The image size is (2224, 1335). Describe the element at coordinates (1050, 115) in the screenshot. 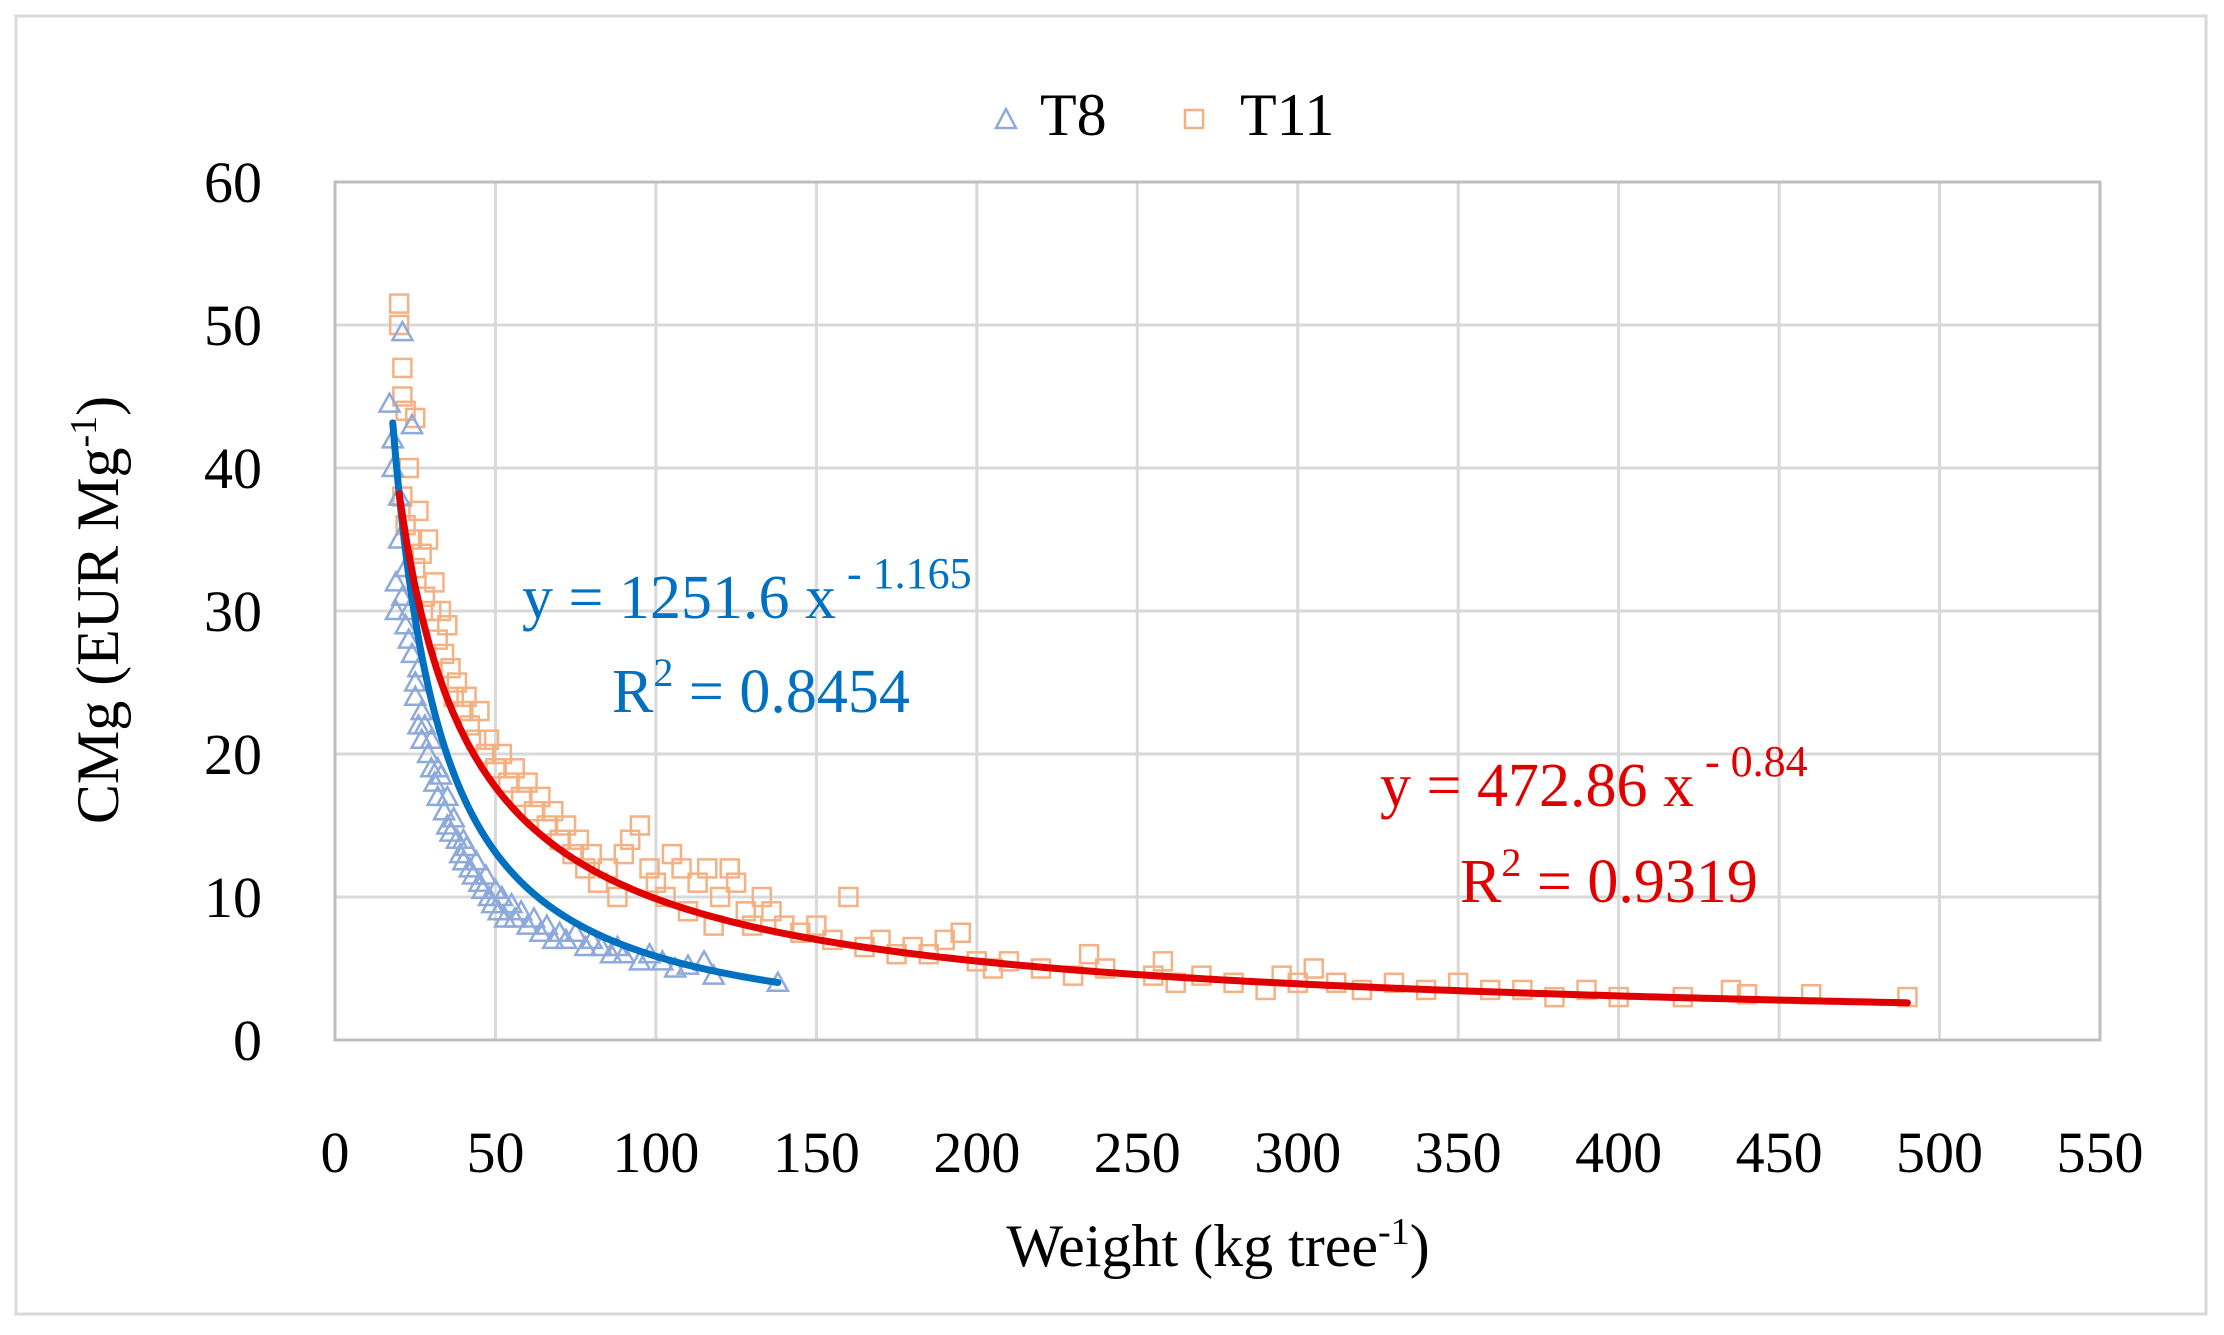

I see `legend-item-t8: T8` at that location.